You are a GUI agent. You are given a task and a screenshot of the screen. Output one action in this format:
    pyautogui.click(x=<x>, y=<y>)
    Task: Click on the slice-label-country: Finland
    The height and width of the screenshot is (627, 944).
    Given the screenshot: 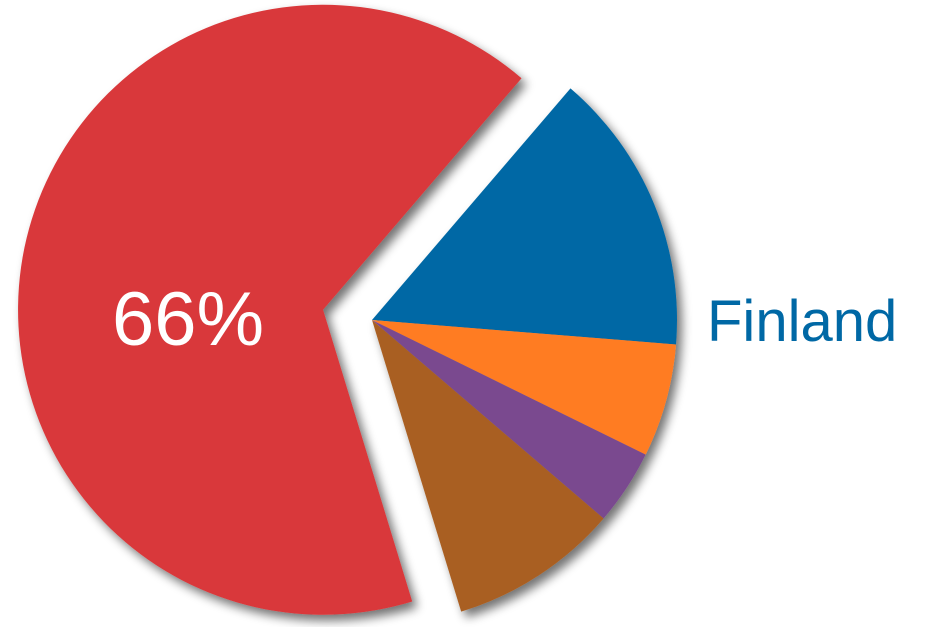 What is the action you would take?
    pyautogui.click(x=802, y=321)
    